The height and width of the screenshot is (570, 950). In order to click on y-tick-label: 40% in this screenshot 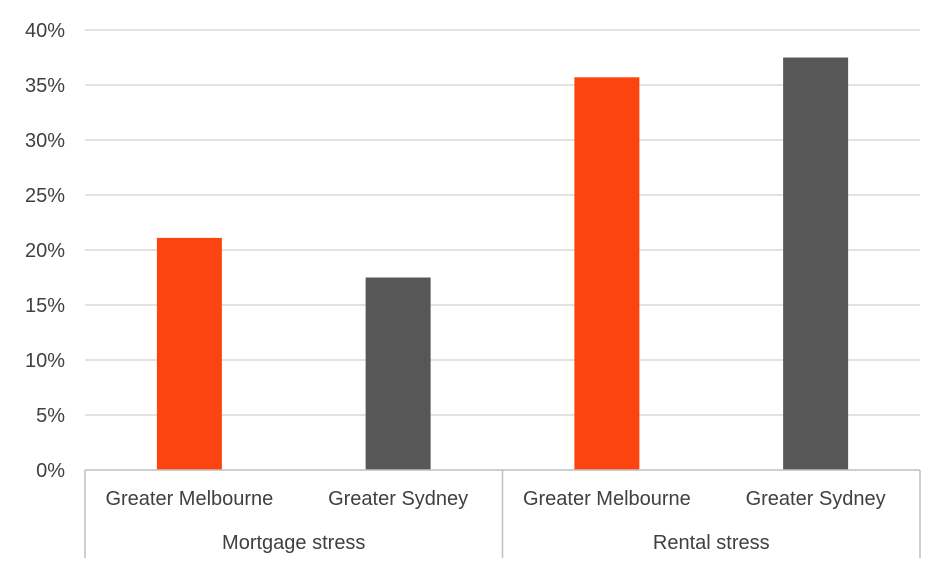, I will do `click(45, 31)`.